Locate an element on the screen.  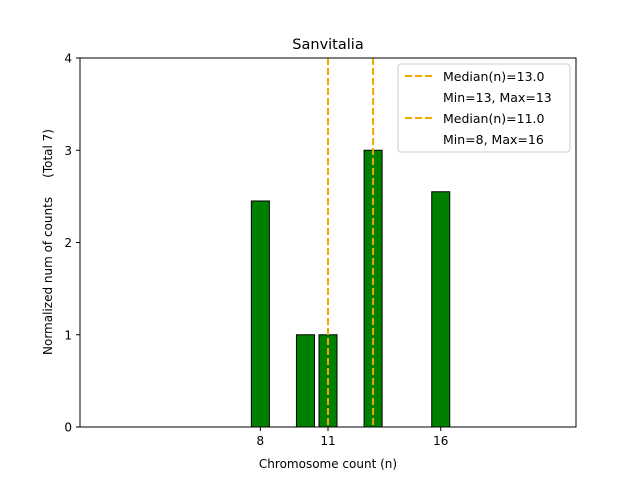
y-tick-label-2: 2 is located at coordinates (68, 243).